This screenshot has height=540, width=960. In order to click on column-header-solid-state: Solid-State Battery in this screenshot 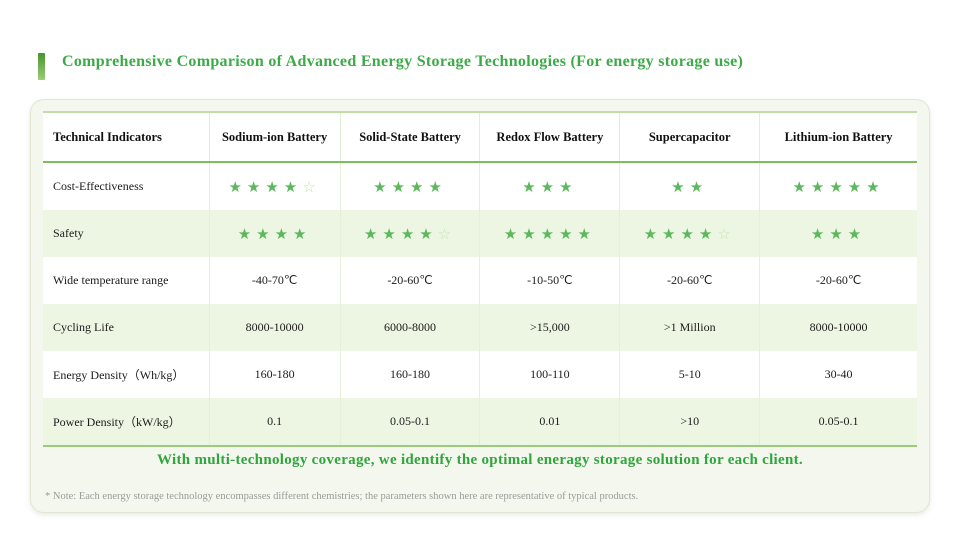, I will do `click(410, 137)`.